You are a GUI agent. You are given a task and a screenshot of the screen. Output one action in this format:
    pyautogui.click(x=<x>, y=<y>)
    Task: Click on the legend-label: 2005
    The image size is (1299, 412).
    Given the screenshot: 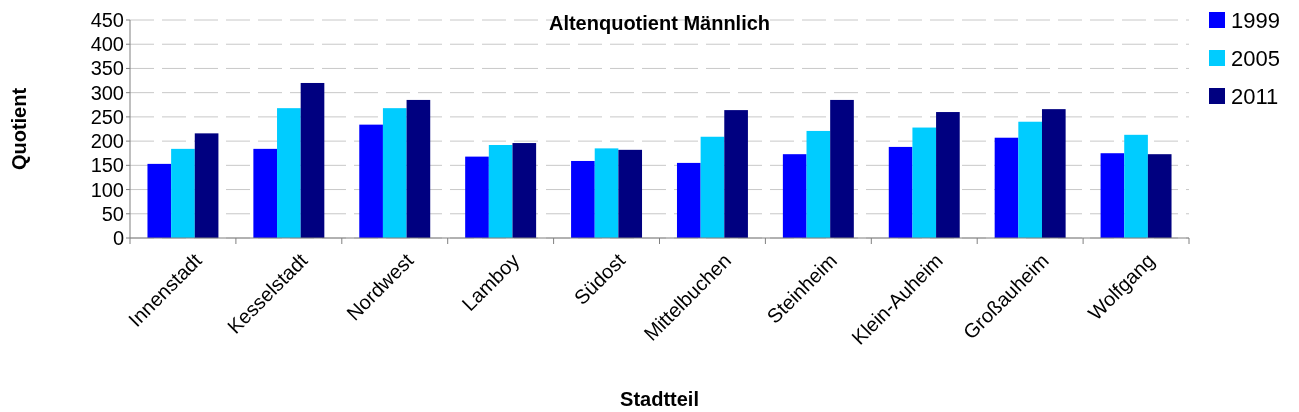 What is the action you would take?
    pyautogui.click(x=1255, y=58)
    